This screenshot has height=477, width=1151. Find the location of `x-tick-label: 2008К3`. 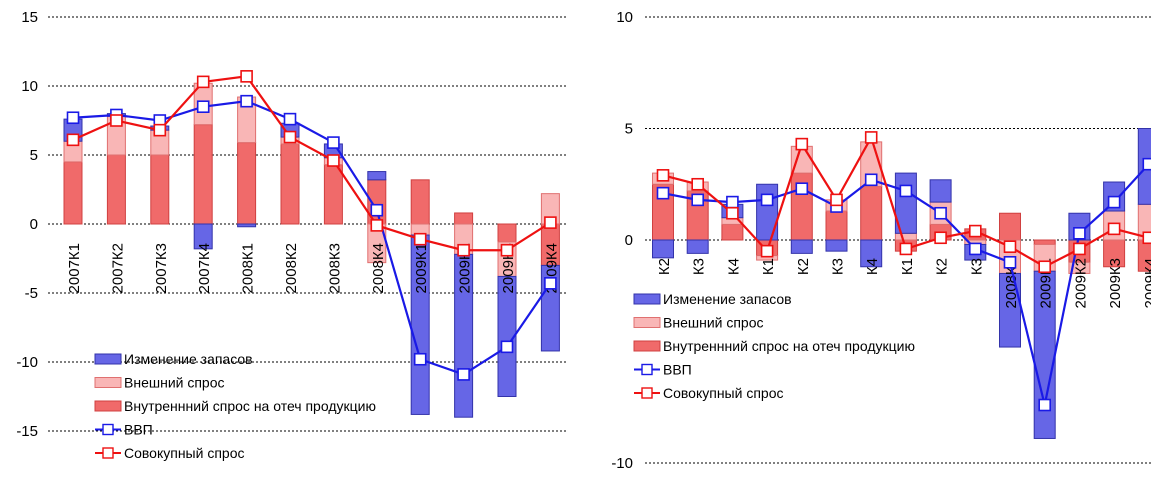

x-tick-label: 2008К3 is located at coordinates (334, 268).